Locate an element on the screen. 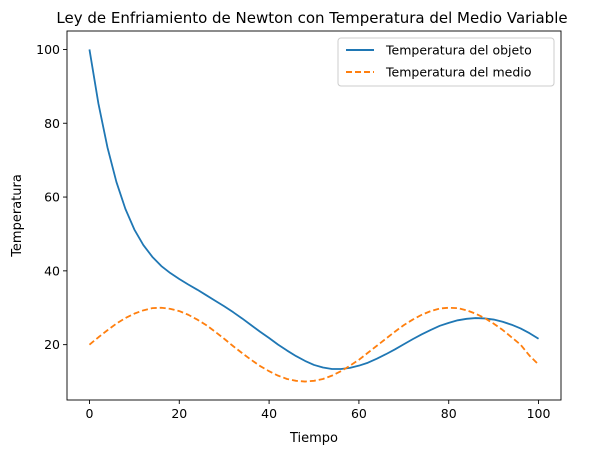 This screenshot has height=455, width=606. legend-label-medio: Temperatura del medio is located at coordinates (458, 72).